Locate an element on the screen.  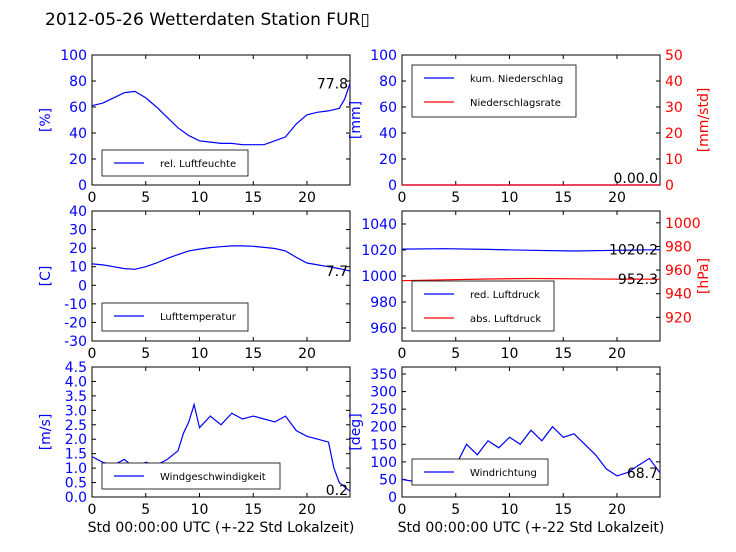
y-tick-label: 40 is located at coordinates (388, 134).